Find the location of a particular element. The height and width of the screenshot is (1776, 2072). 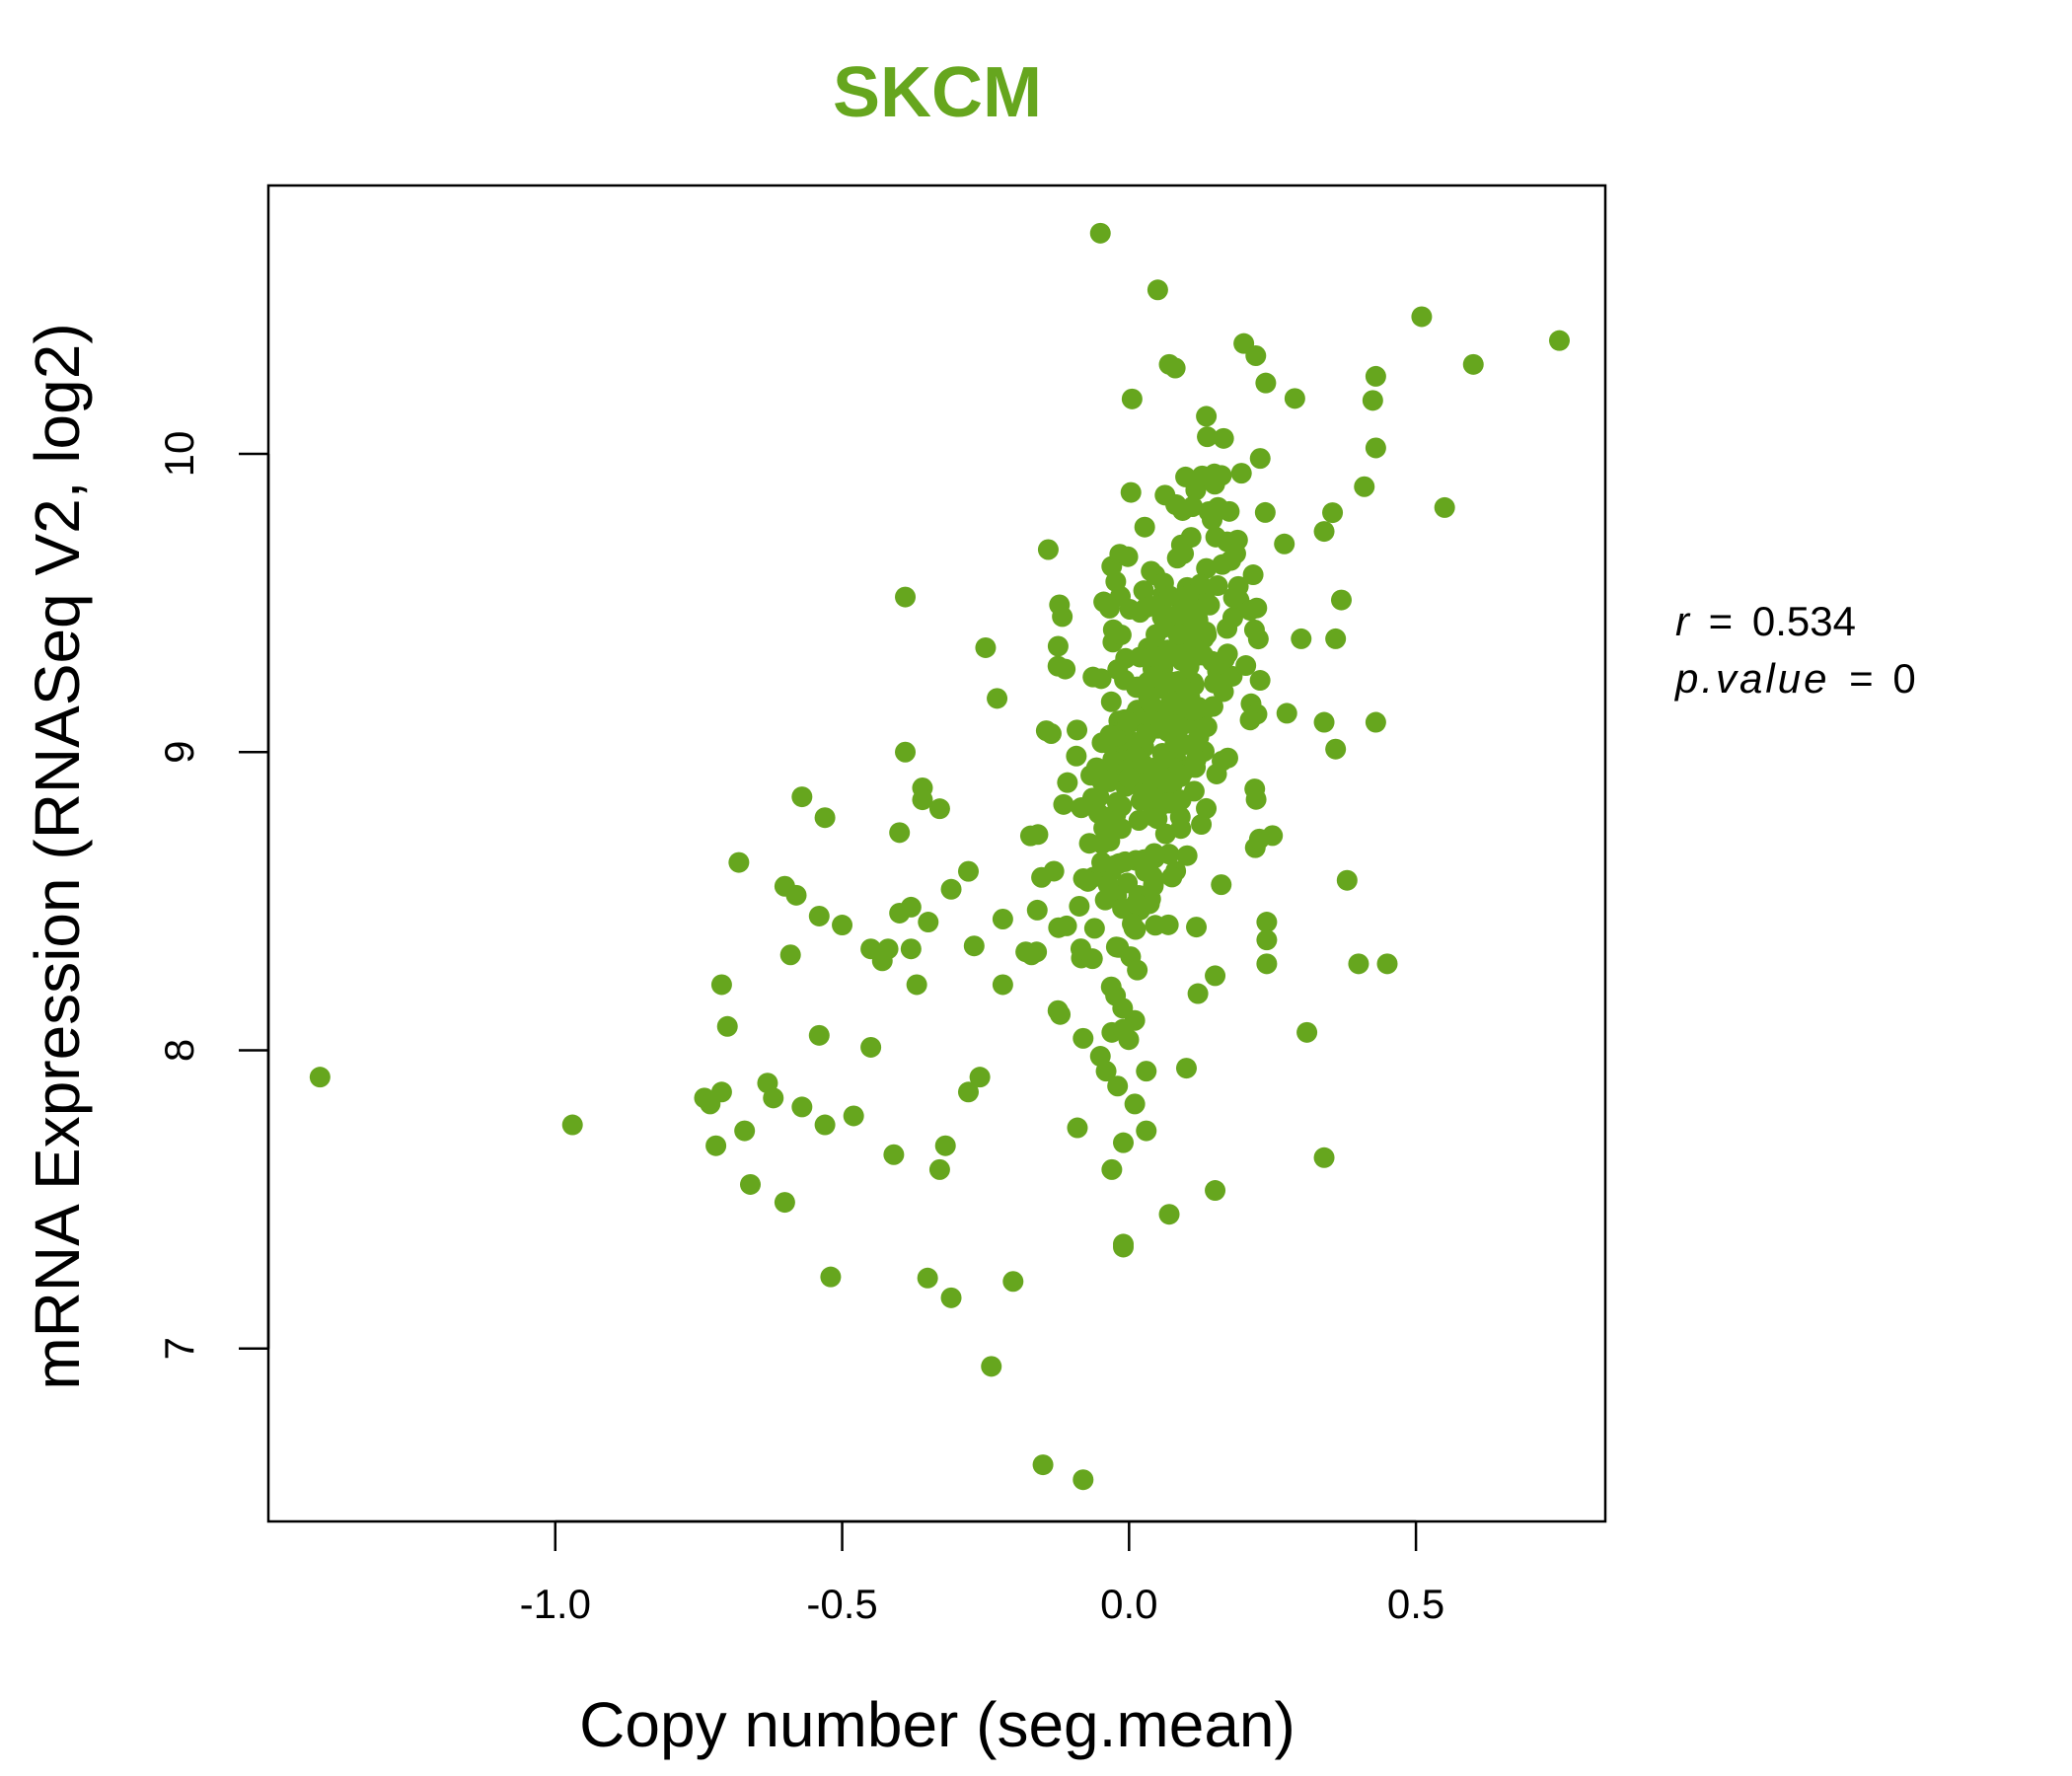

p-value: 0 is located at coordinates (1904, 679).